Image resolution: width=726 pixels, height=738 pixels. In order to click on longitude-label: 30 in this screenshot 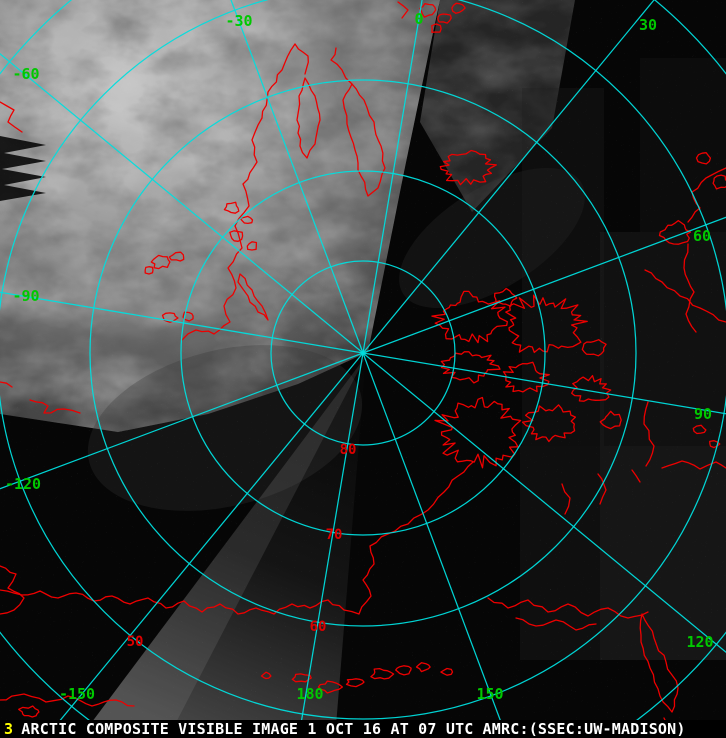, I will do `click(648, 25)`.